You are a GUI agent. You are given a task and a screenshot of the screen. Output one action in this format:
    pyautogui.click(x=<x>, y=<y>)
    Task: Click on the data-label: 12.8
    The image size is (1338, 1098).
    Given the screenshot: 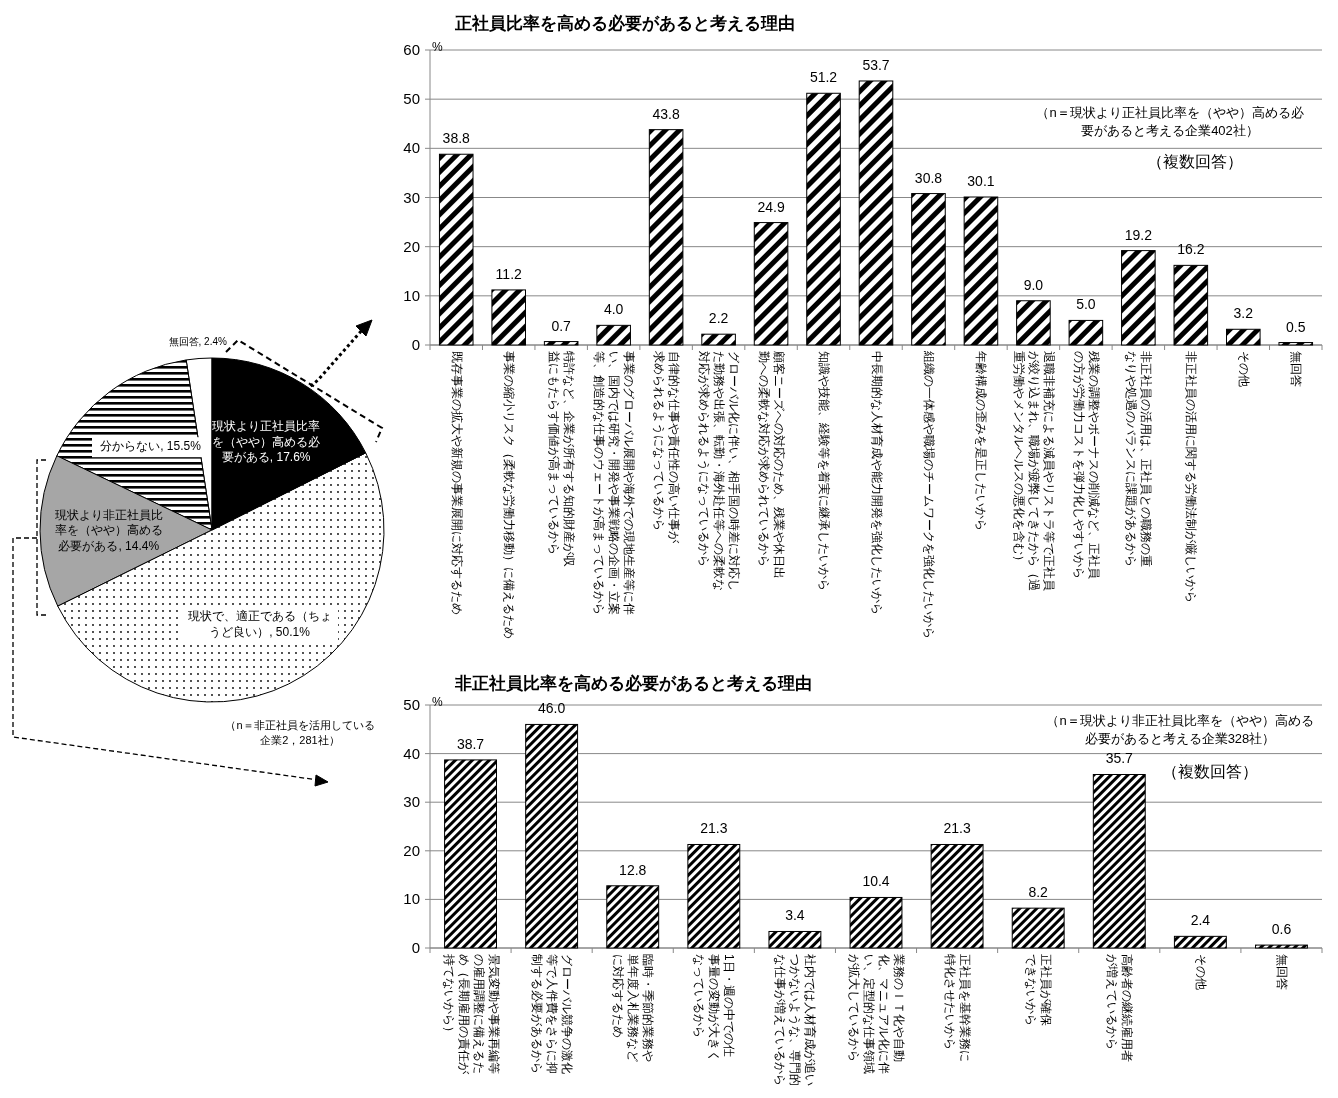 What is the action you would take?
    pyautogui.click(x=633, y=869)
    